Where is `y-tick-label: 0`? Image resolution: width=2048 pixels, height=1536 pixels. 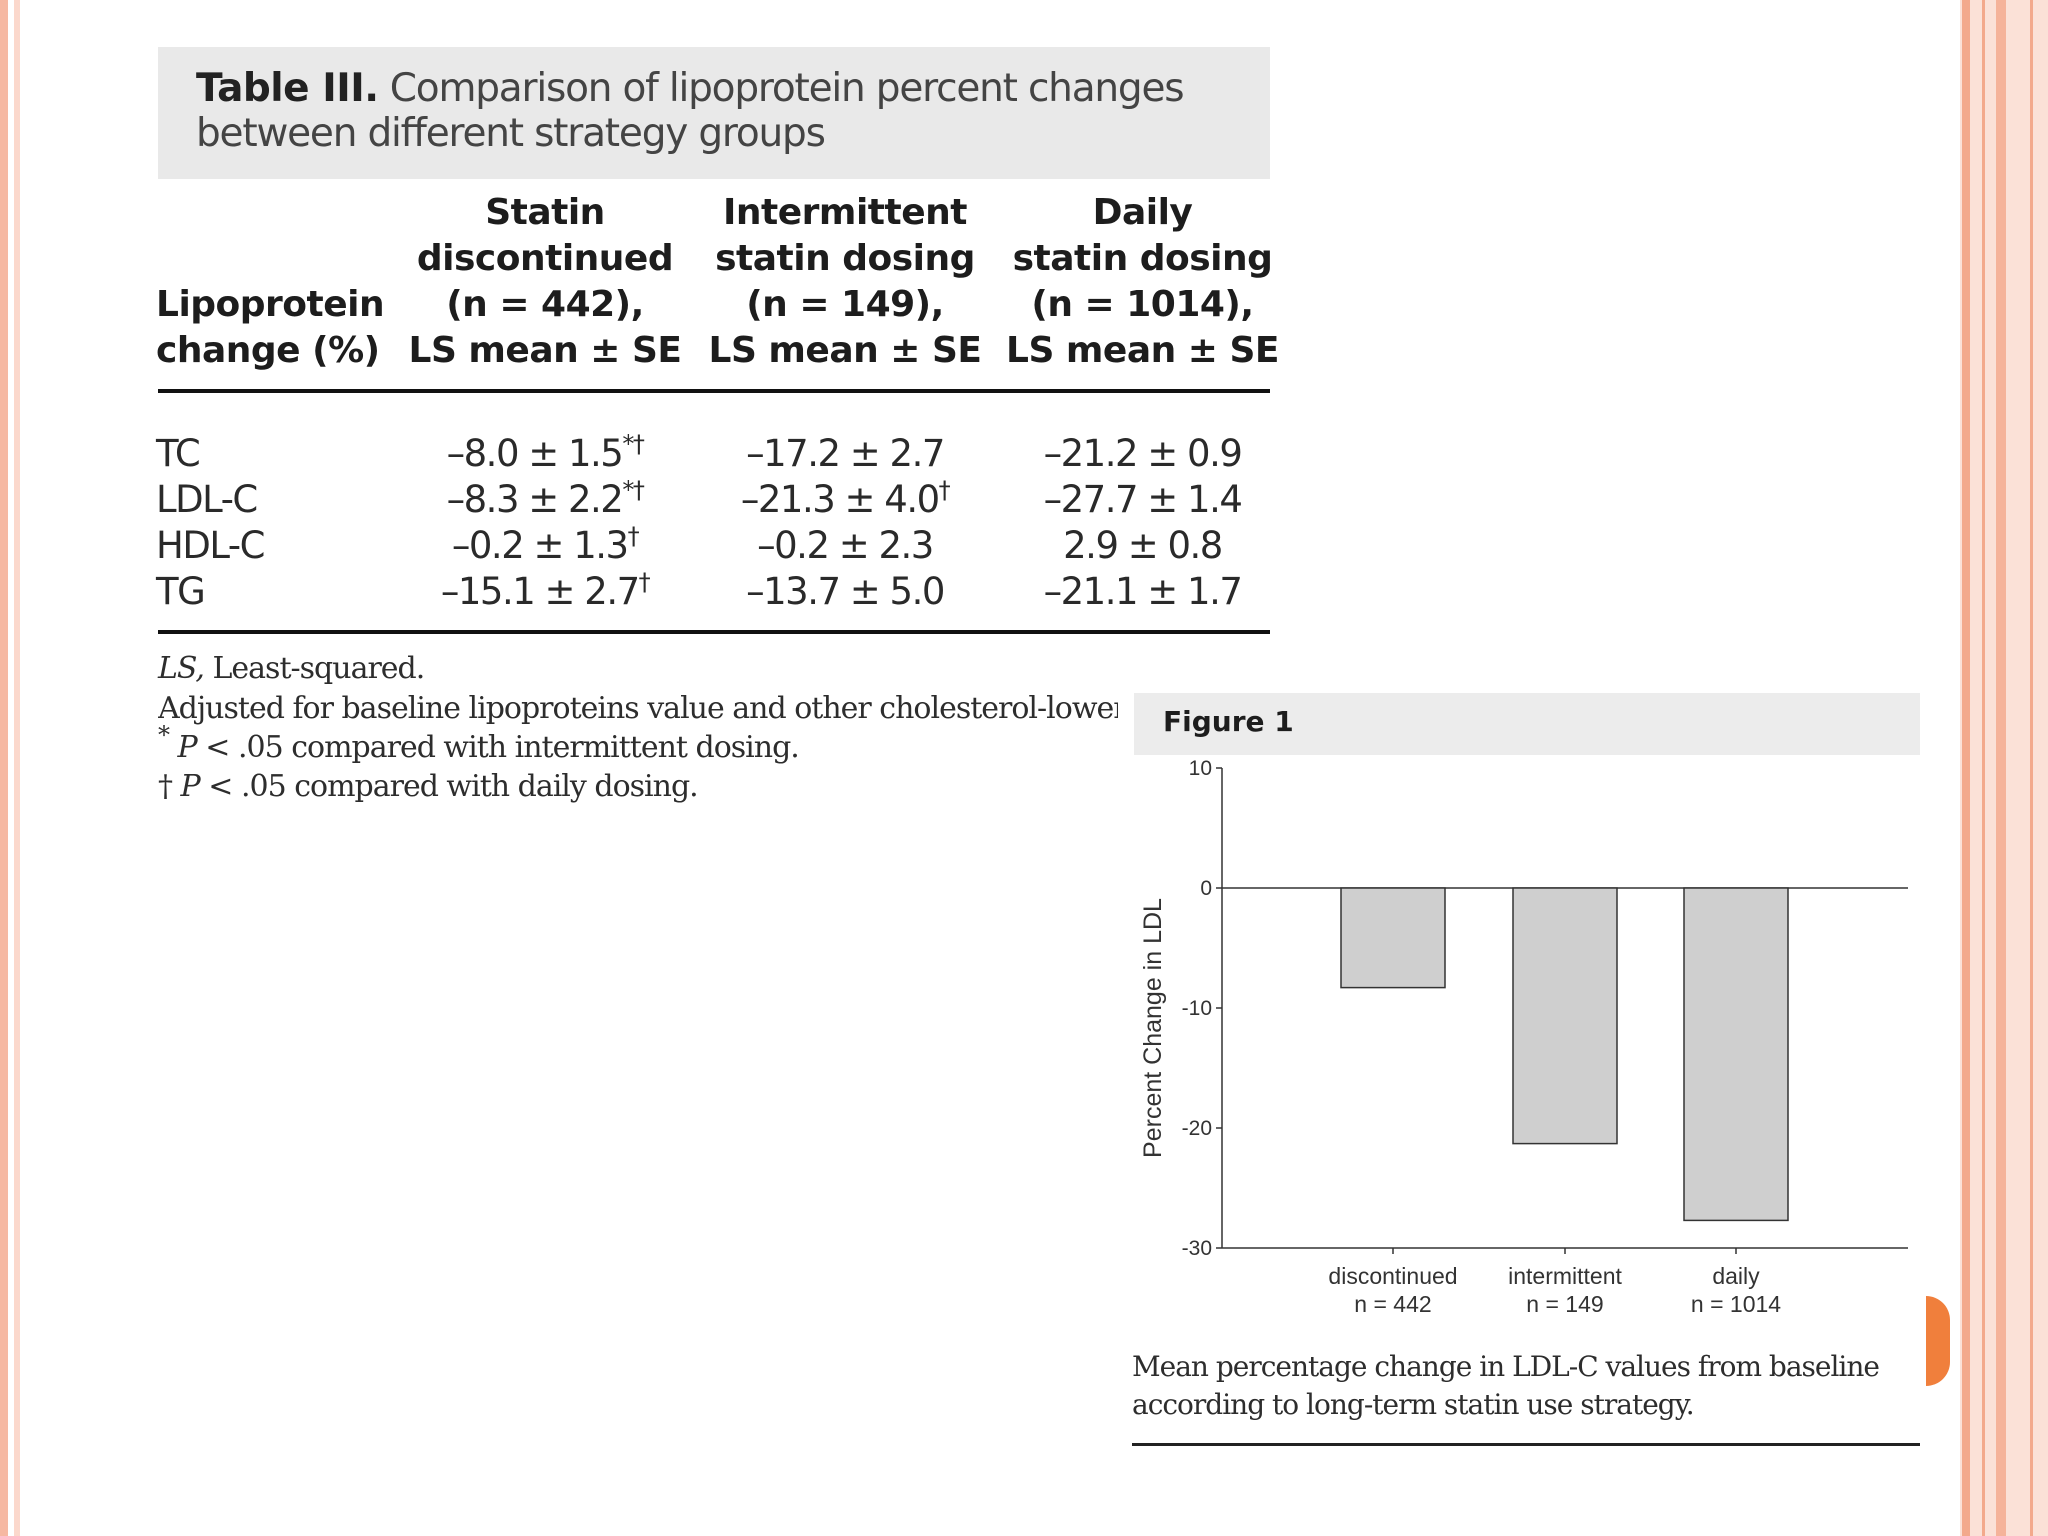 y-tick-label: 0 is located at coordinates (1206, 888).